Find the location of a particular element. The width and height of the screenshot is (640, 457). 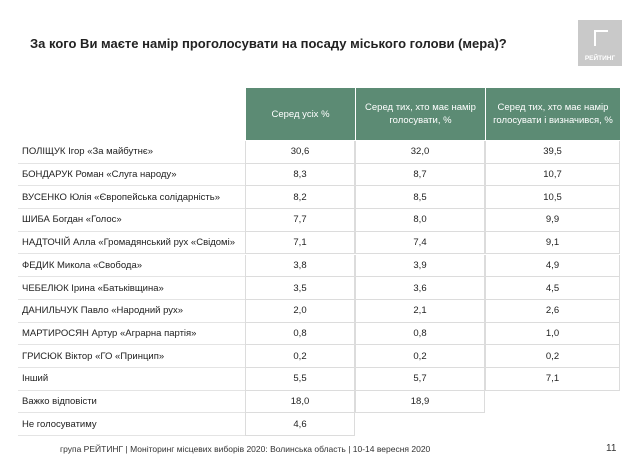

logo-text: РЕЙТИНГ is located at coordinates (600, 58).